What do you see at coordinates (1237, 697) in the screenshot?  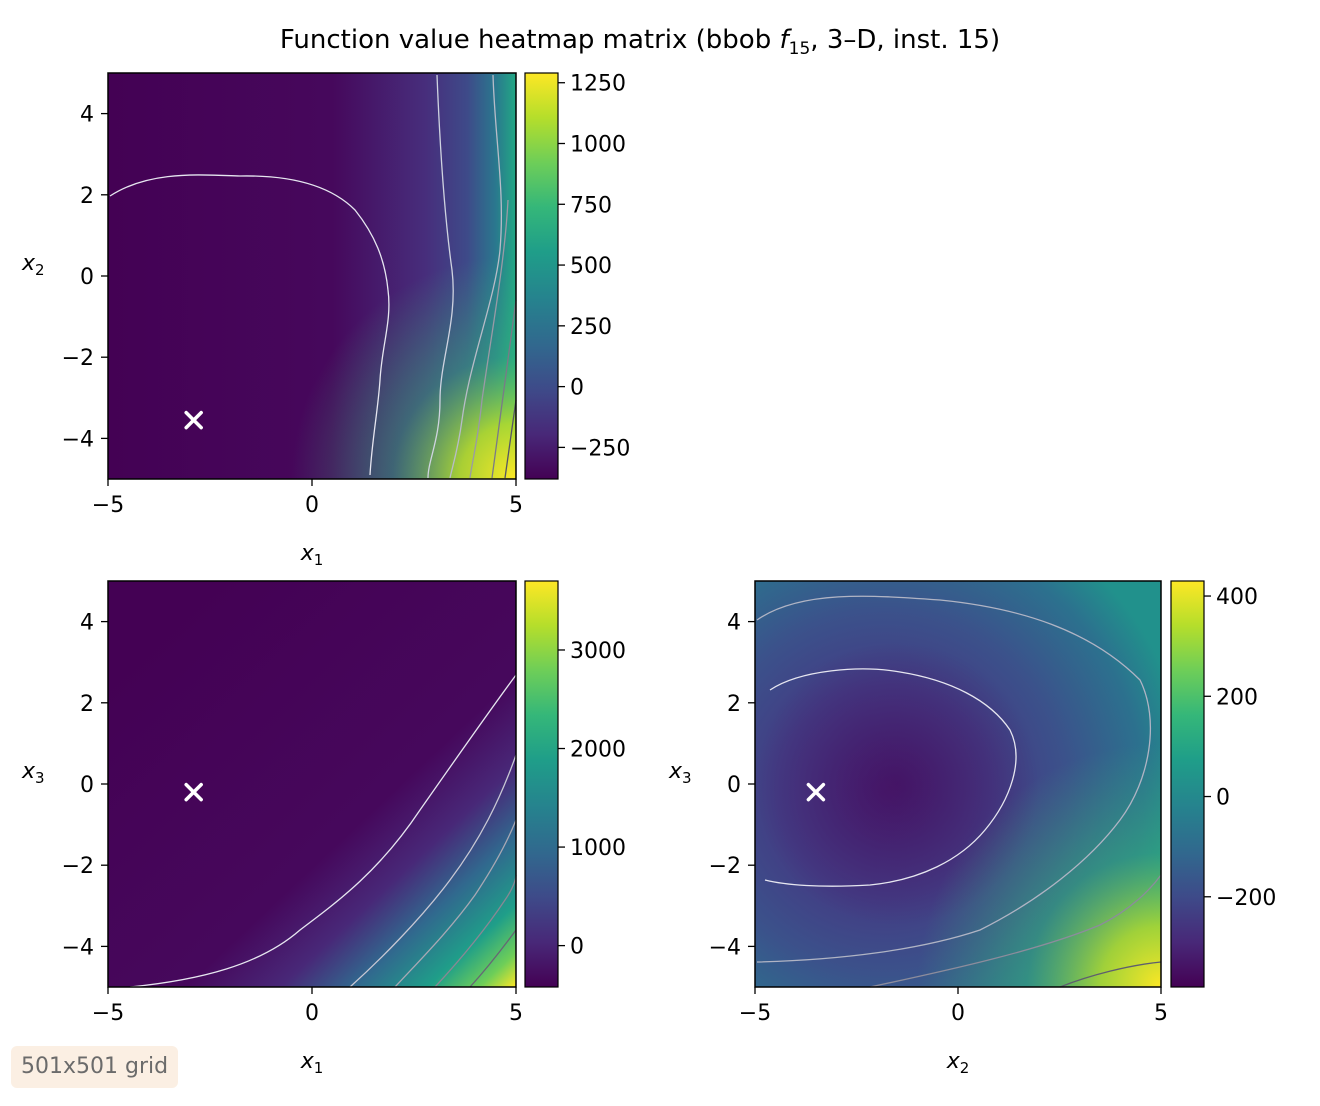 I see `colorbar-tick-label: 200` at bounding box center [1237, 697].